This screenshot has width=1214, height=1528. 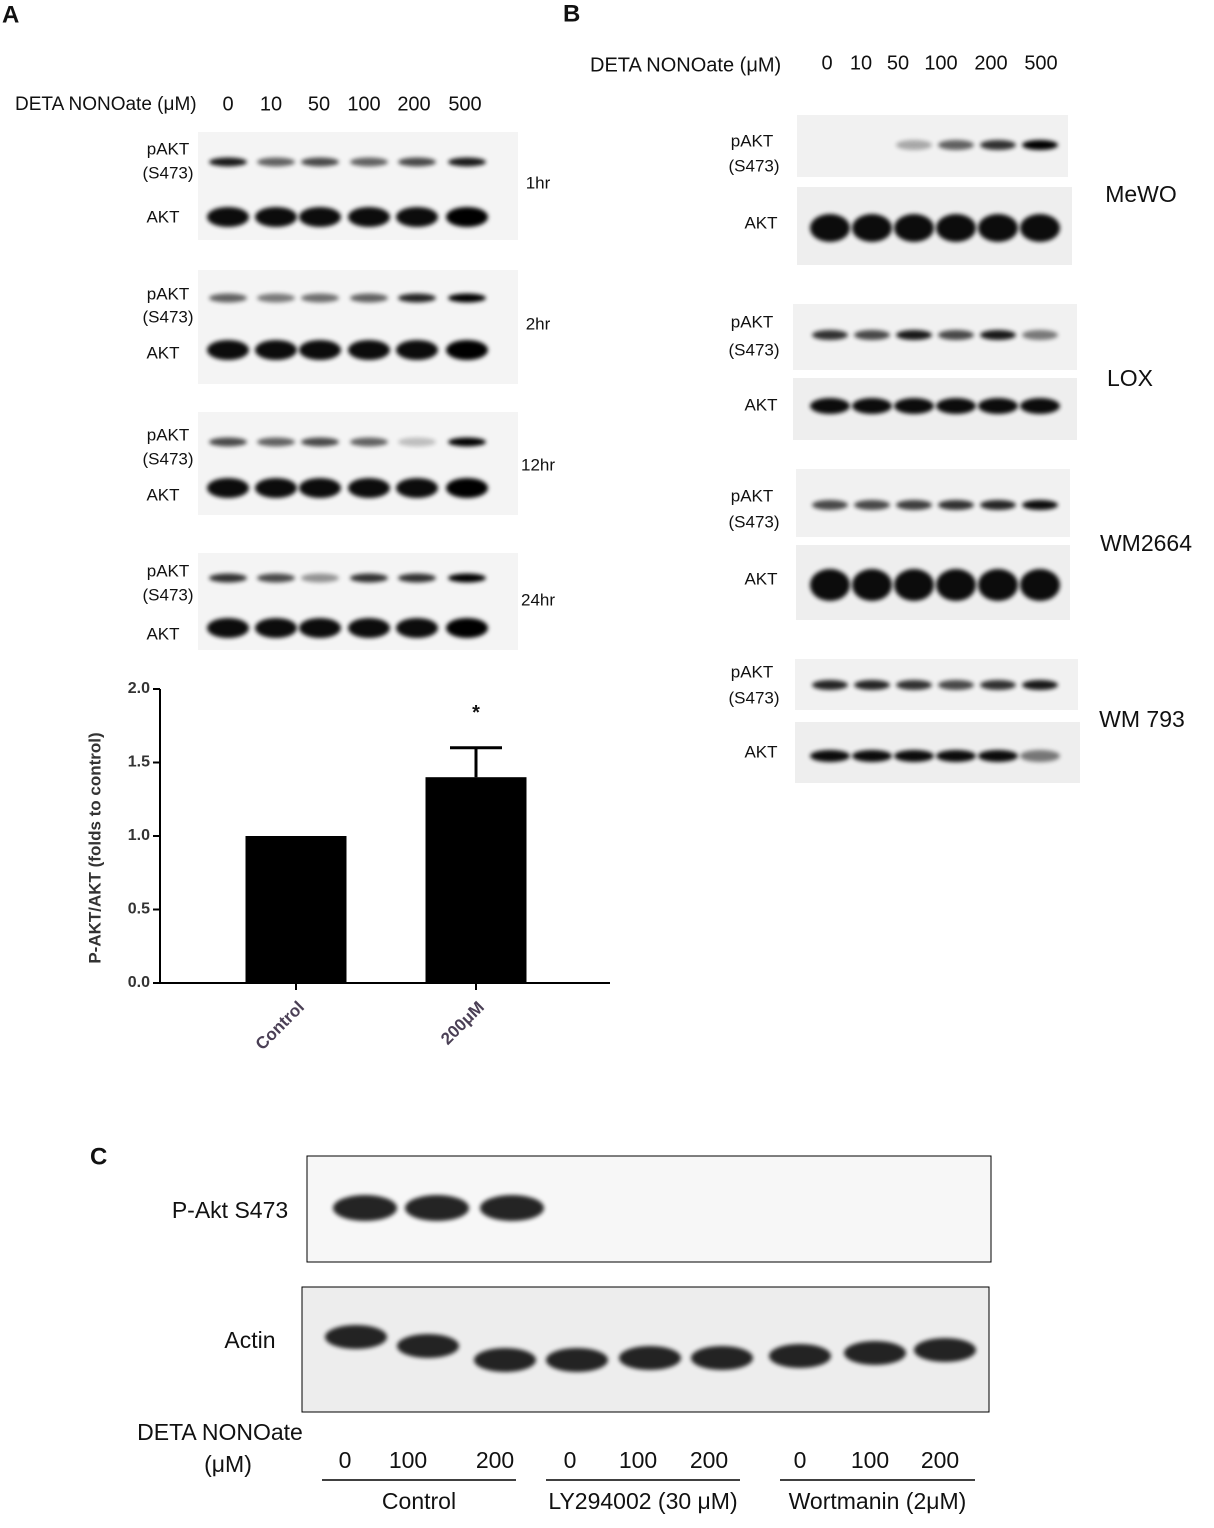 I want to click on panel-label: A, so click(x=10, y=14).